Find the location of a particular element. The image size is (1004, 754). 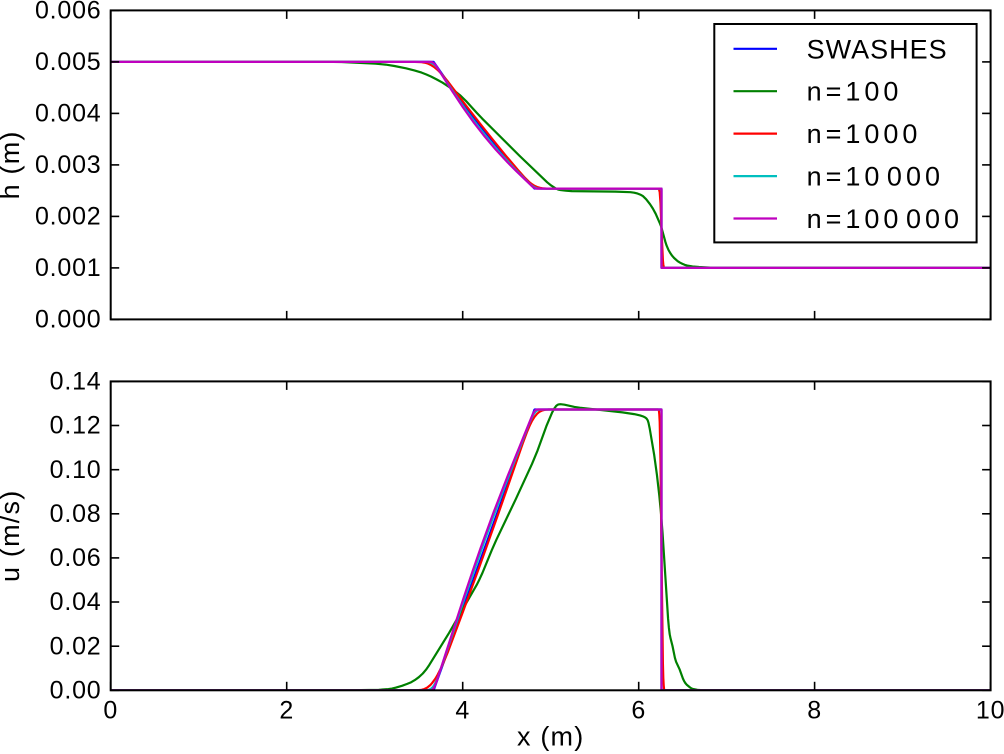

svg-text: 10 is located at coordinates (990, 710).